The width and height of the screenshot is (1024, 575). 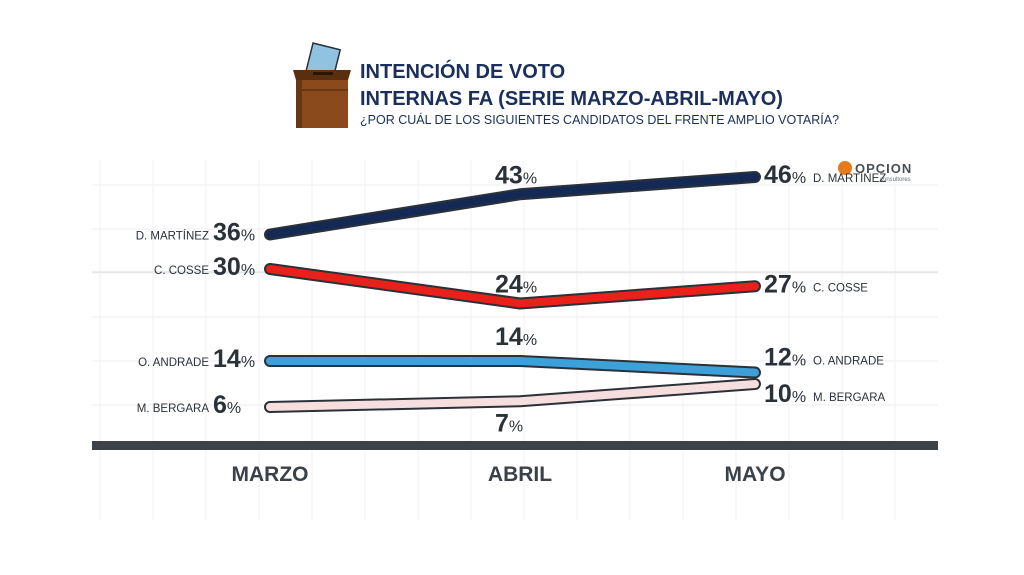 What do you see at coordinates (173, 409) in the screenshot?
I see `series-name-left: M. BERGARA` at bounding box center [173, 409].